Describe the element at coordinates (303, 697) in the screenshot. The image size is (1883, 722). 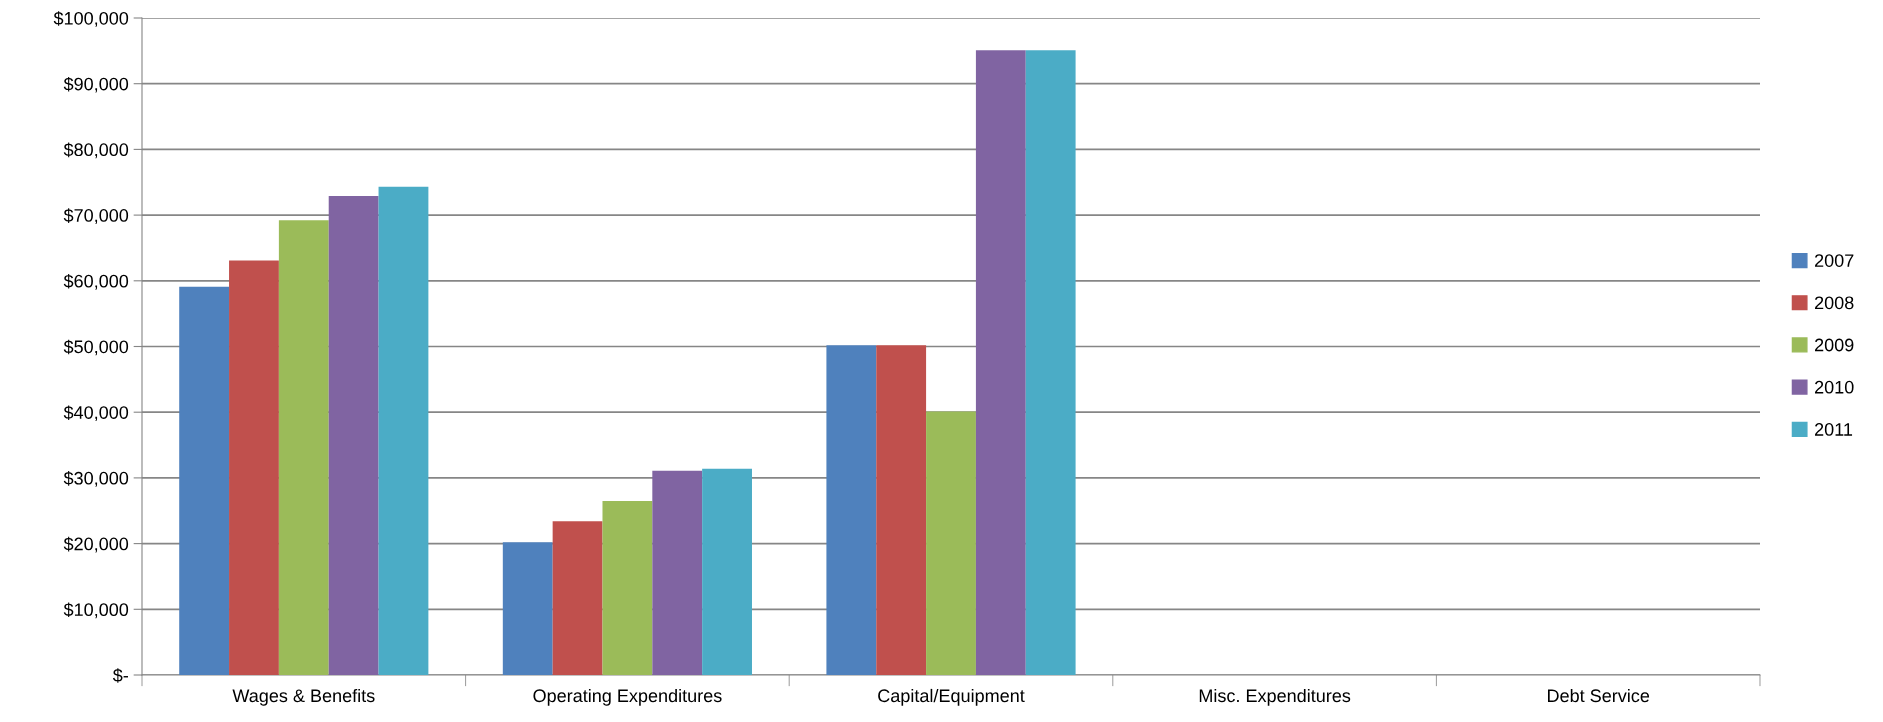
I see `x-tick-label: Wages & Benefits` at that location.